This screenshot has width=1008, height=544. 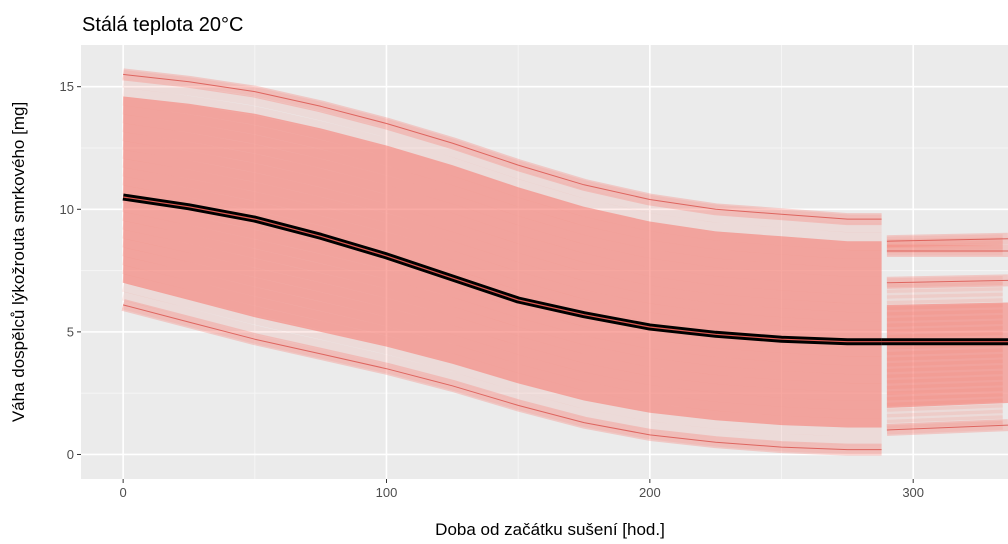 What do you see at coordinates (70, 454) in the screenshot?
I see `y-tick-label: 0` at bounding box center [70, 454].